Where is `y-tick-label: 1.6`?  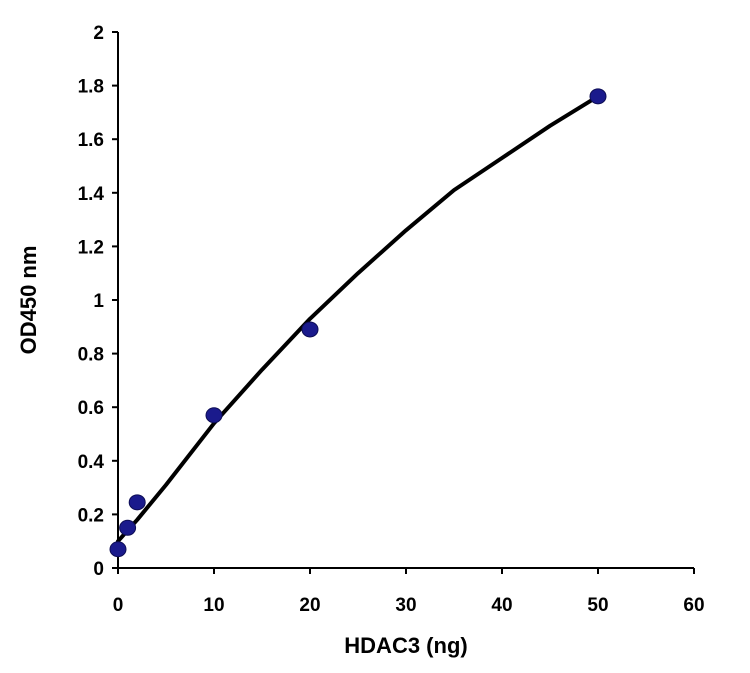 y-tick-label: 1.6 is located at coordinates (91, 140).